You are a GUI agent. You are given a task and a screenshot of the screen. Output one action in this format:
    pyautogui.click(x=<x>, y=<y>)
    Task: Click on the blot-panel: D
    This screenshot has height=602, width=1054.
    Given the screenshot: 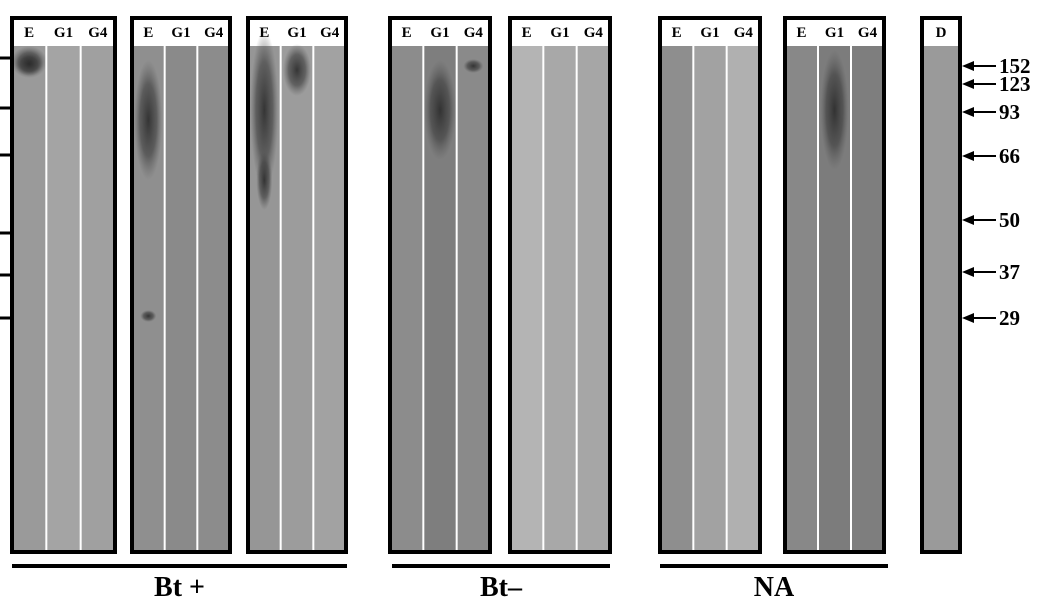 What is the action you would take?
    pyautogui.click(x=941, y=285)
    